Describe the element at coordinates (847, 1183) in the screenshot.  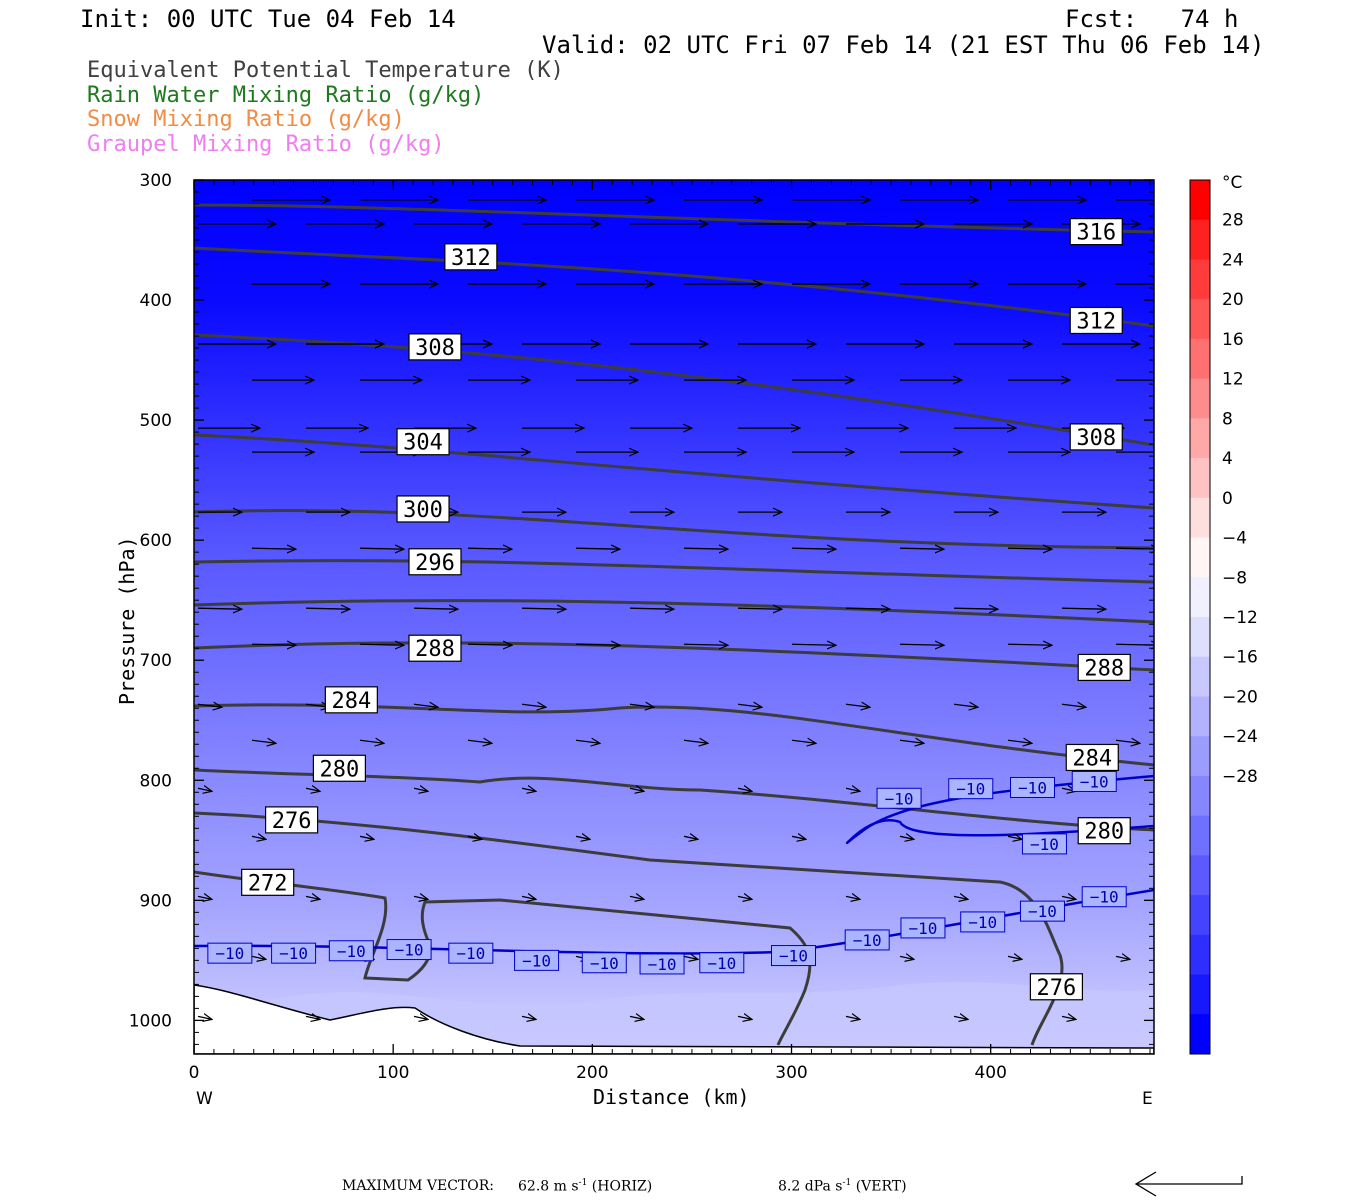
I see `vert-exp: -1` at that location.